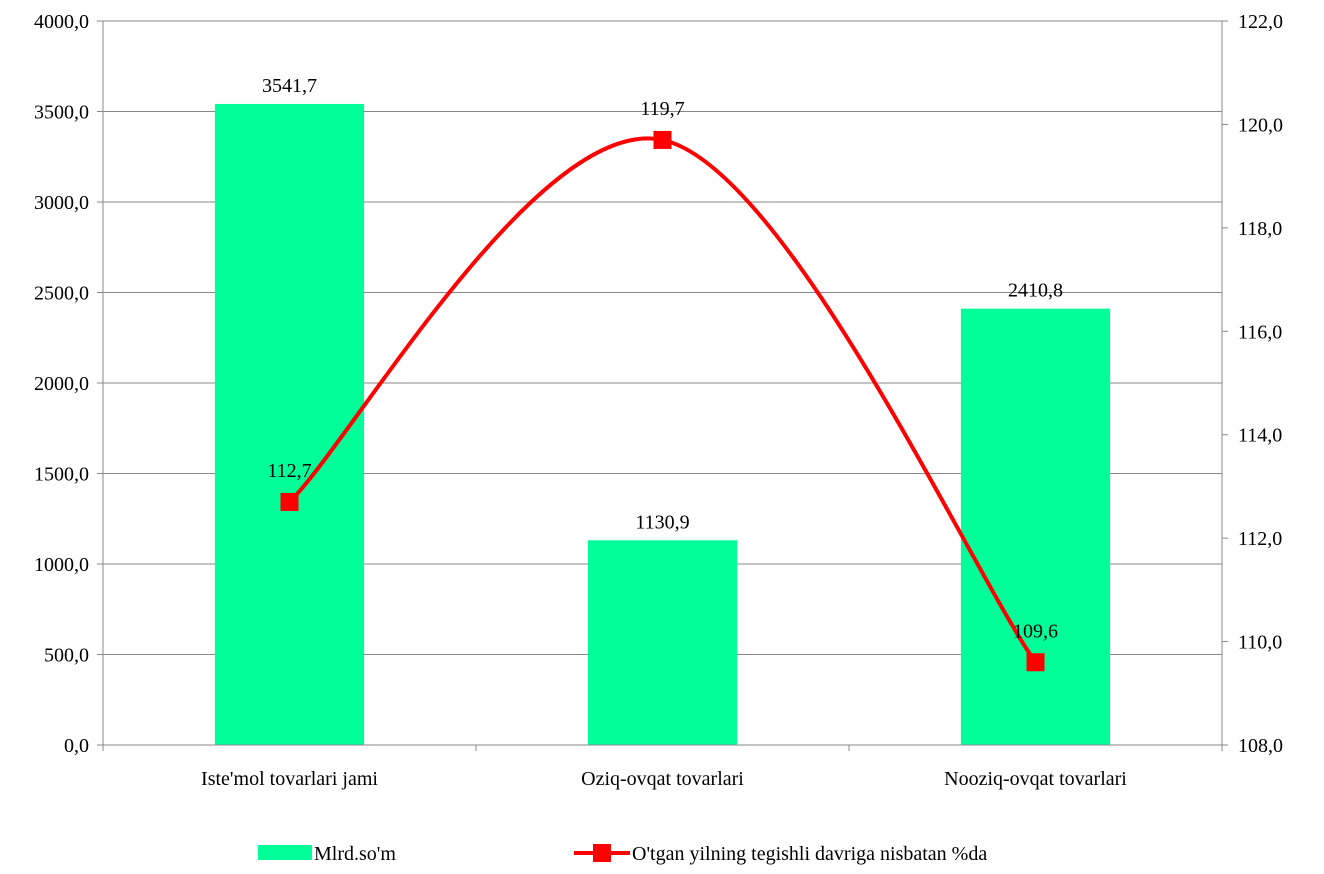 The width and height of the screenshot is (1324, 874). What do you see at coordinates (662, 109) in the screenshot?
I see `line-value-label: 119,7` at bounding box center [662, 109].